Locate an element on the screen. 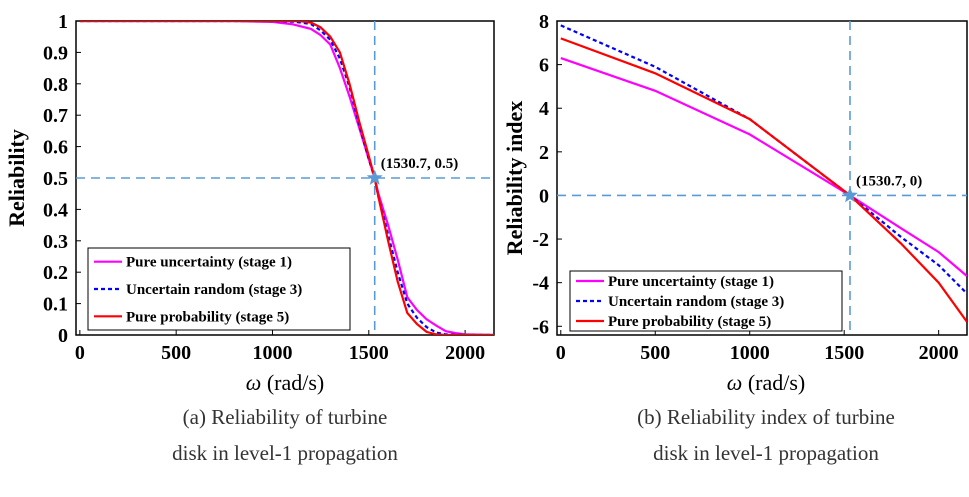 The image size is (969, 497). xlabel-unit-a: (rad/s) is located at coordinates (292, 382).